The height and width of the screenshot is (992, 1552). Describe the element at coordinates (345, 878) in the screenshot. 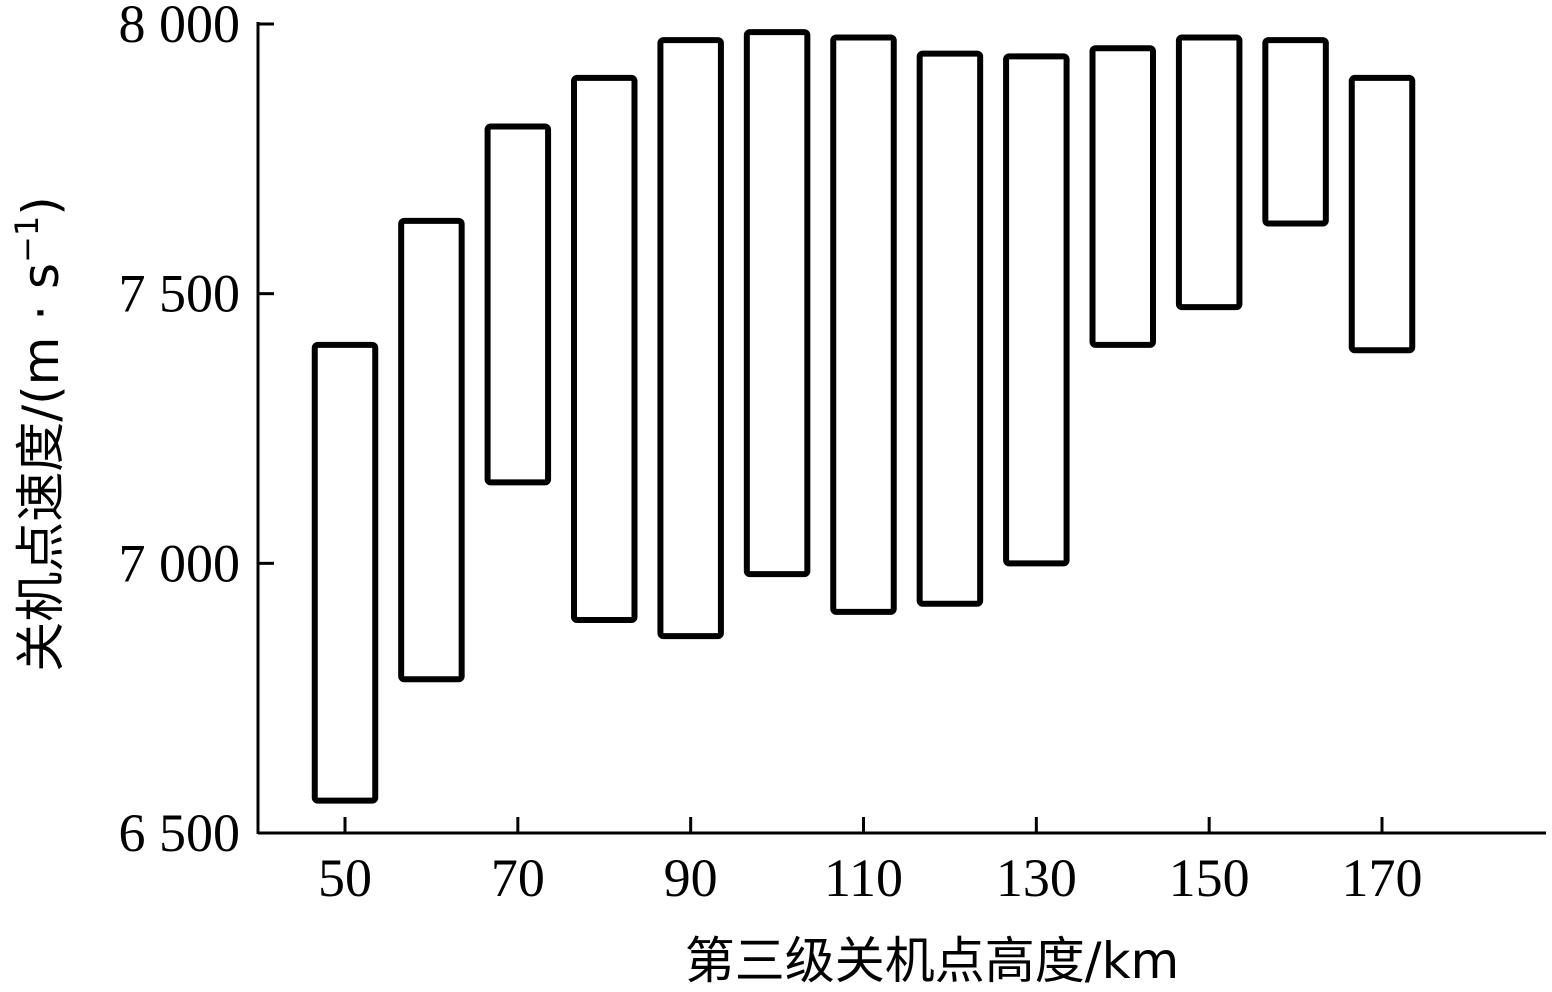

I see `x-tick-label: 50` at that location.